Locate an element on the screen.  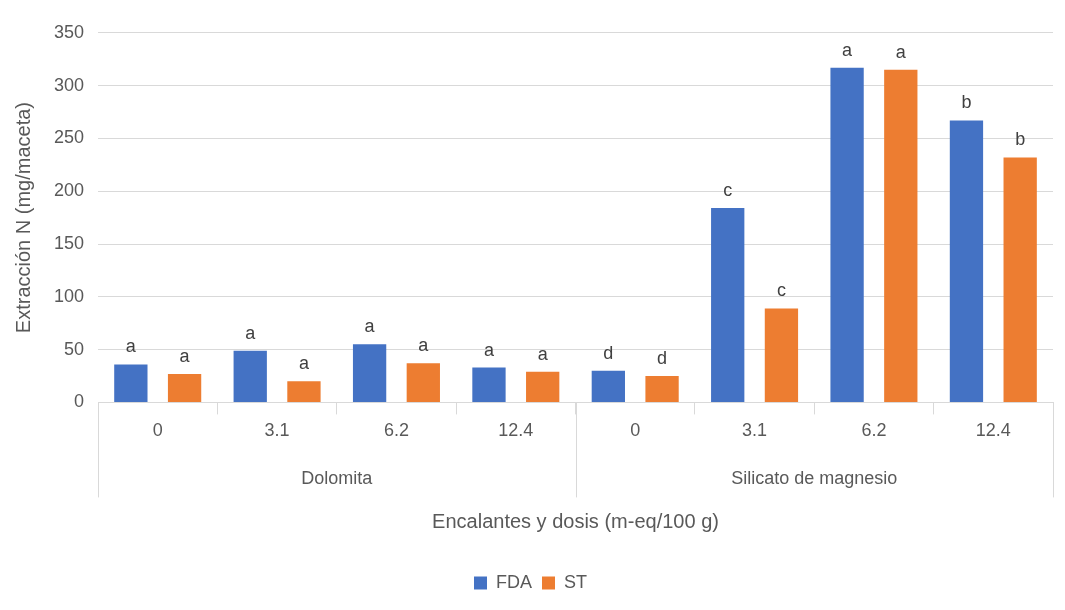
y-tick-label: 350 is located at coordinates (69, 31).